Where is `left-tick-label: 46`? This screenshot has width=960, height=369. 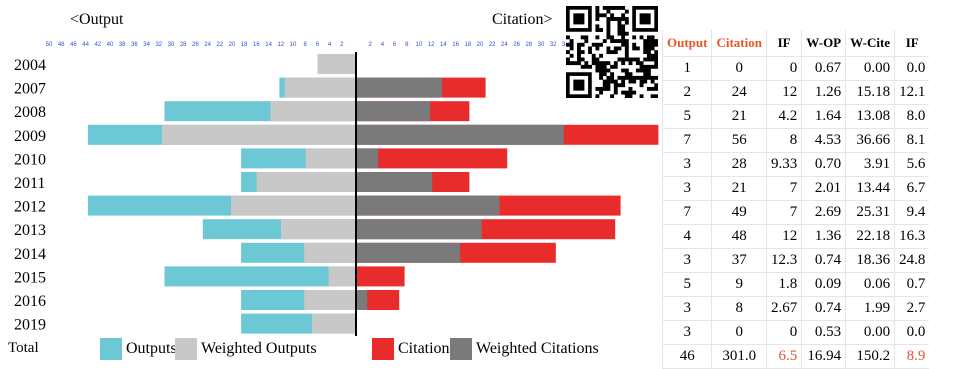 left-tick-label: 46 is located at coordinates (73, 45).